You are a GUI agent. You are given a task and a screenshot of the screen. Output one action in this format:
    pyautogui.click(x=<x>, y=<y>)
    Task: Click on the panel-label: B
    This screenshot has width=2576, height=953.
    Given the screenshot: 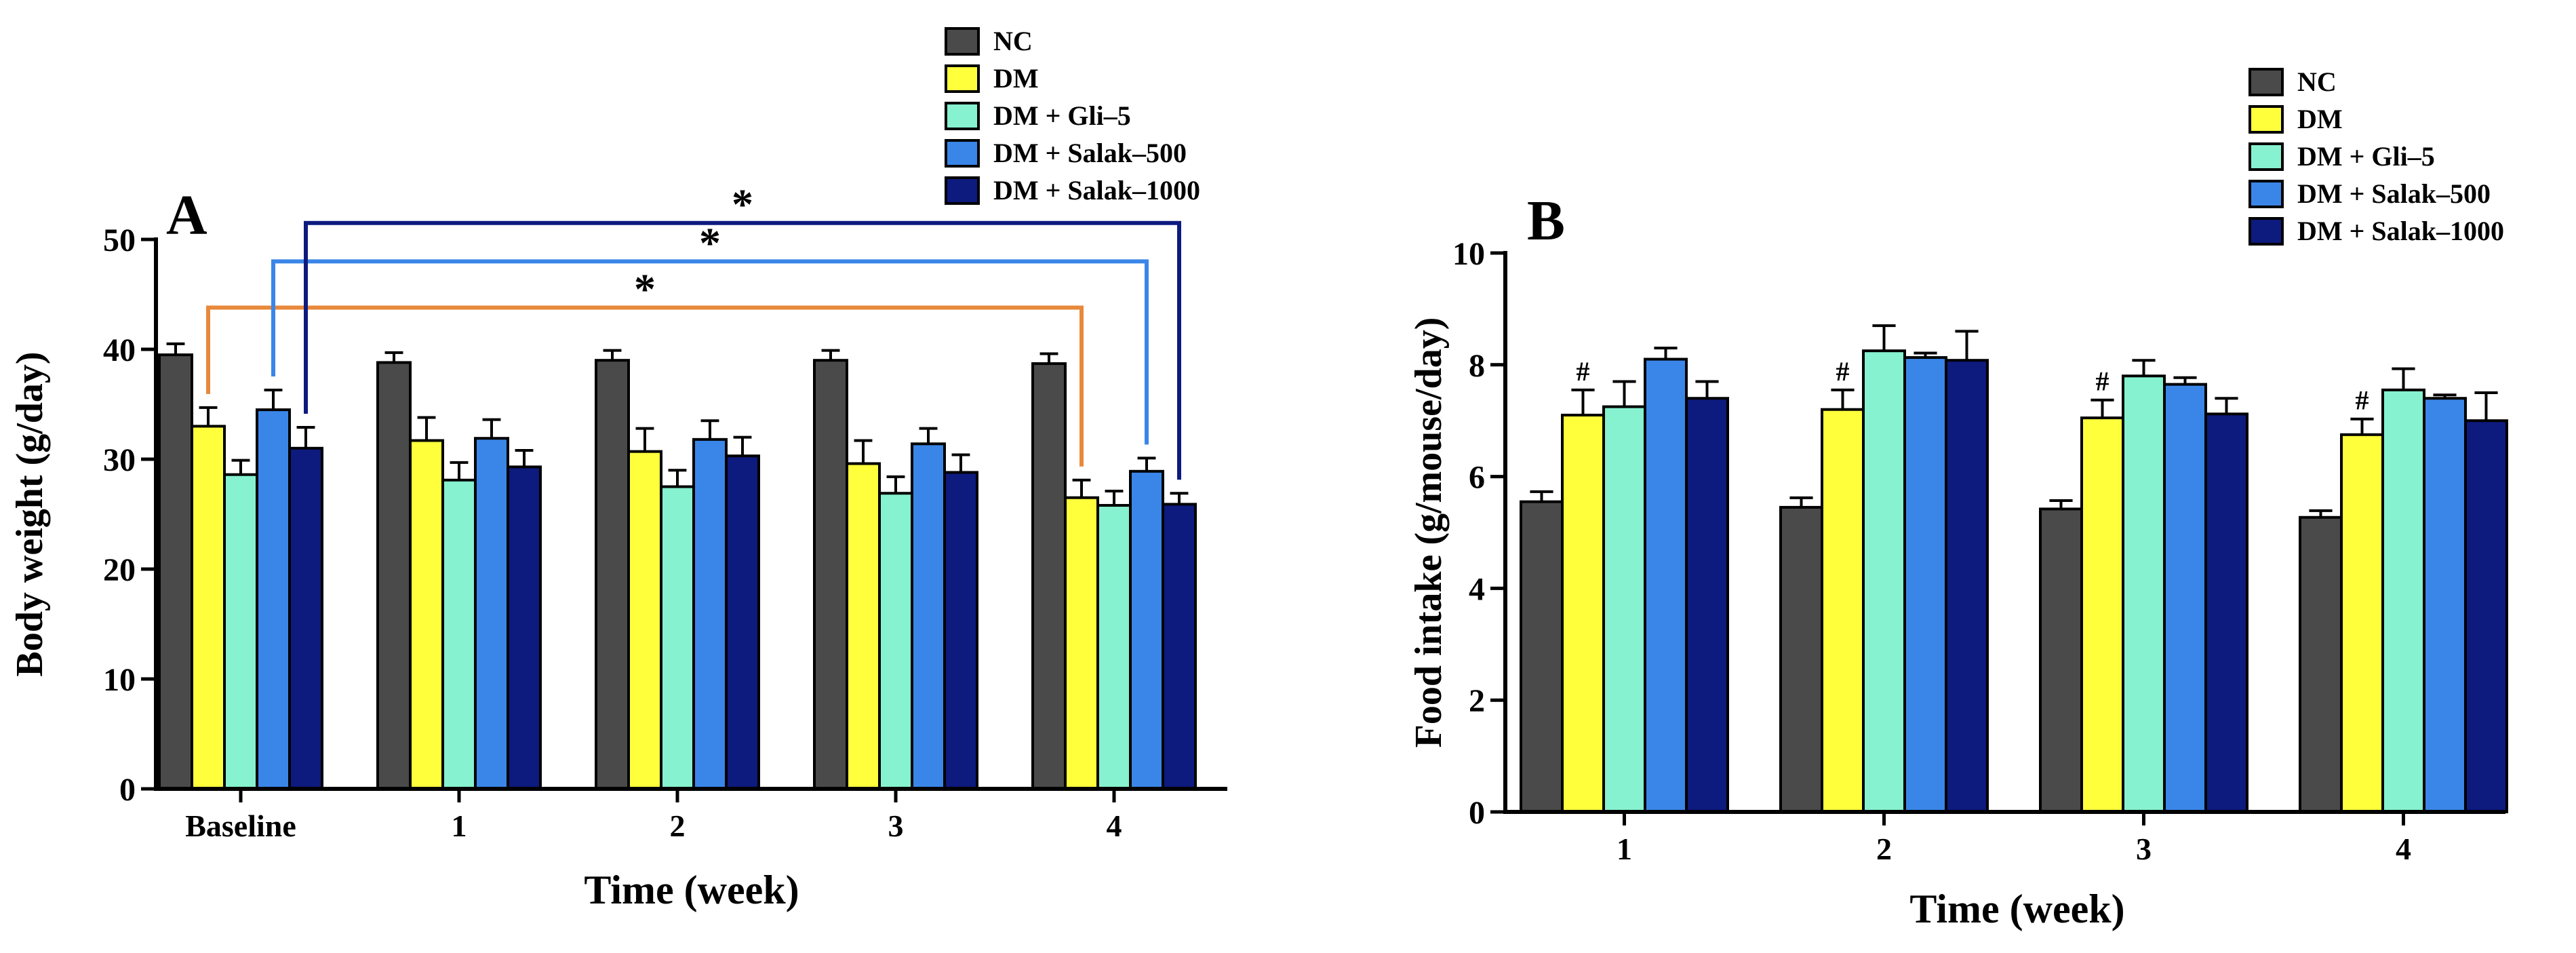 What is the action you would take?
    pyautogui.click(x=1546, y=220)
    